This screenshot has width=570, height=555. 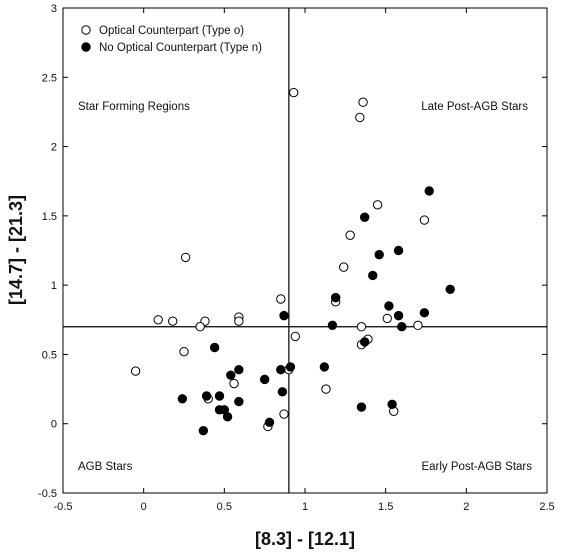 What do you see at coordinates (180, 48) in the screenshot?
I see `legend-label-type-n: No Optical Counterpart (Type n)` at bounding box center [180, 48].